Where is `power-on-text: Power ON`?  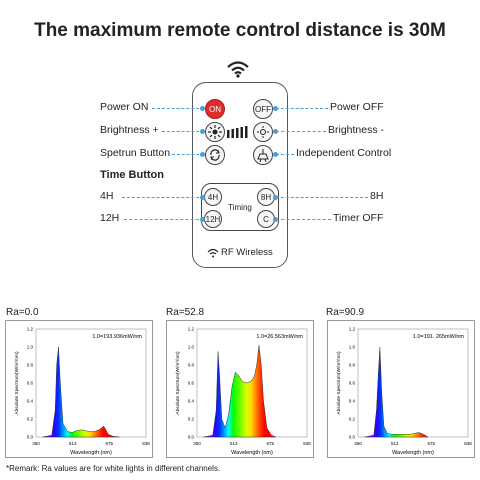
power-on-text: Power ON is located at coordinates (124, 107).